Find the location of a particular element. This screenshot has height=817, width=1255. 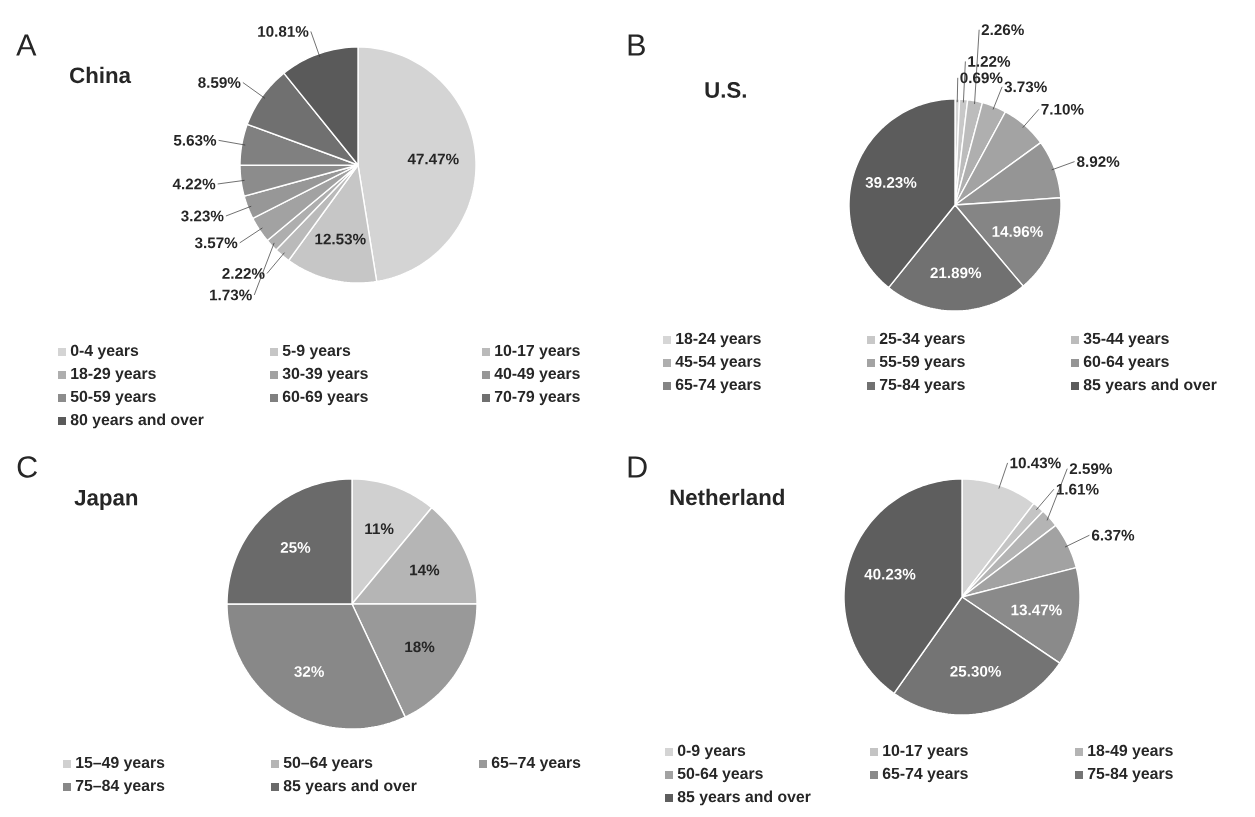

legend-label: 40-49 years is located at coordinates (537, 375).